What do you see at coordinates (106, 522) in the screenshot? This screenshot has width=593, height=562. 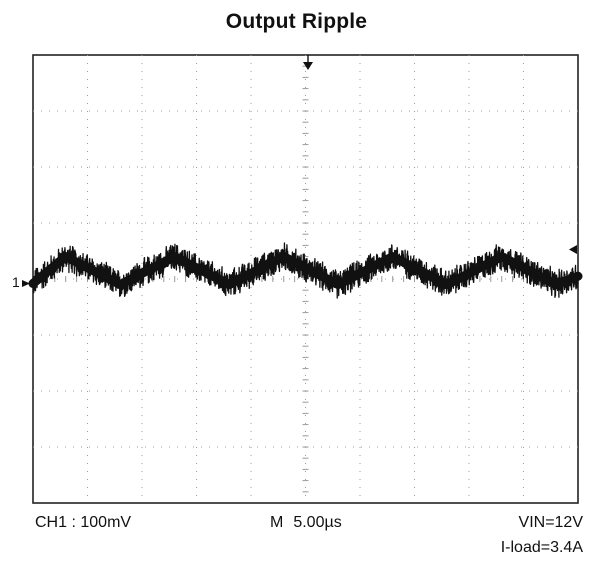 I see `ch1-scale-value: 100mV` at bounding box center [106, 522].